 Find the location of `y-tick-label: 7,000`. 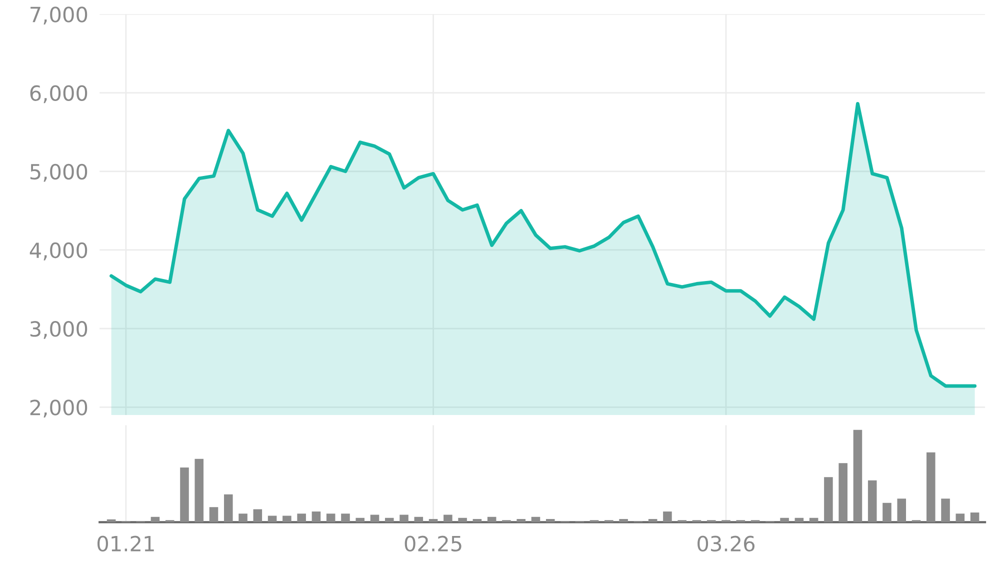

y-tick-label: 7,000 is located at coordinates (59, 15).